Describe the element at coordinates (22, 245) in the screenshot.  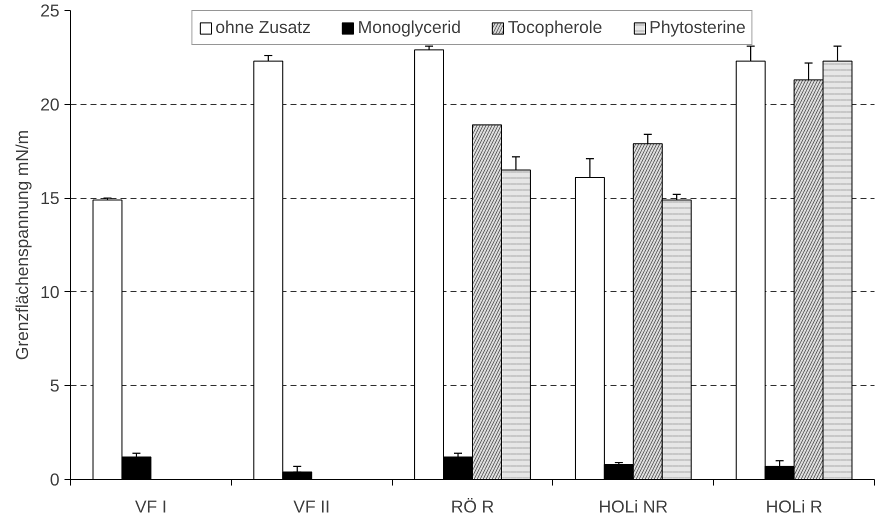
I see `y-axis-title: Grenzflächenspannung mN/m` at that location.